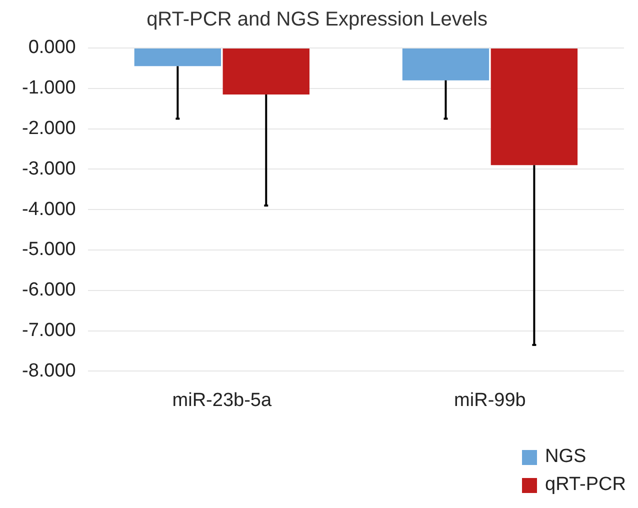 The height and width of the screenshot is (508, 638). What do you see at coordinates (49, 88) in the screenshot?
I see `y-tick-label: -1.000` at bounding box center [49, 88].